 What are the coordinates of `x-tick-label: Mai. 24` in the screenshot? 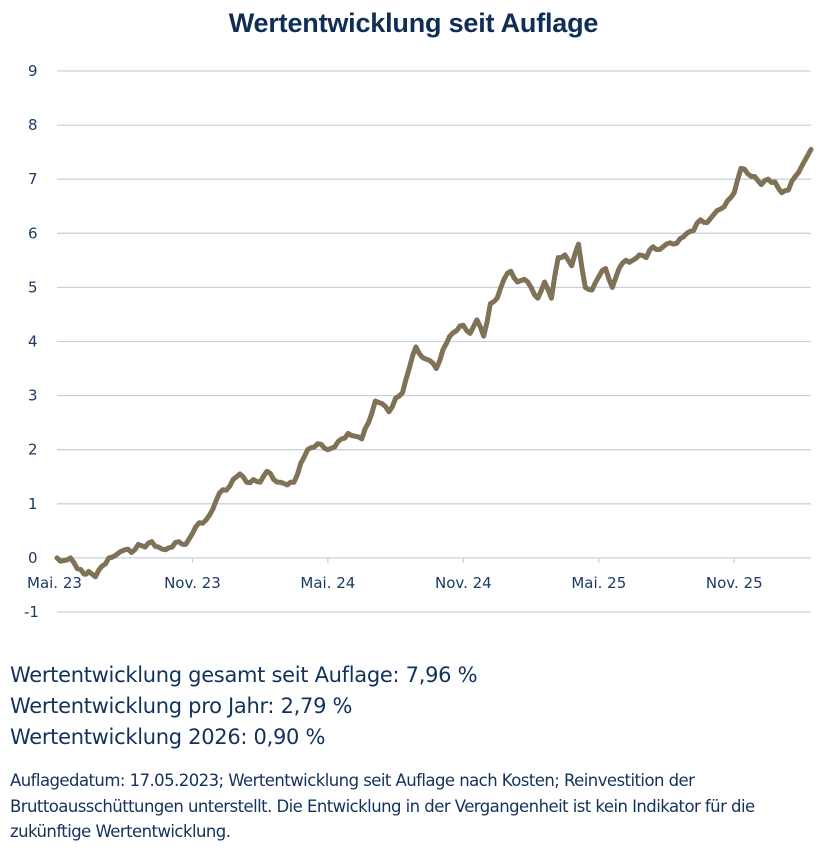 It's located at (327, 583).